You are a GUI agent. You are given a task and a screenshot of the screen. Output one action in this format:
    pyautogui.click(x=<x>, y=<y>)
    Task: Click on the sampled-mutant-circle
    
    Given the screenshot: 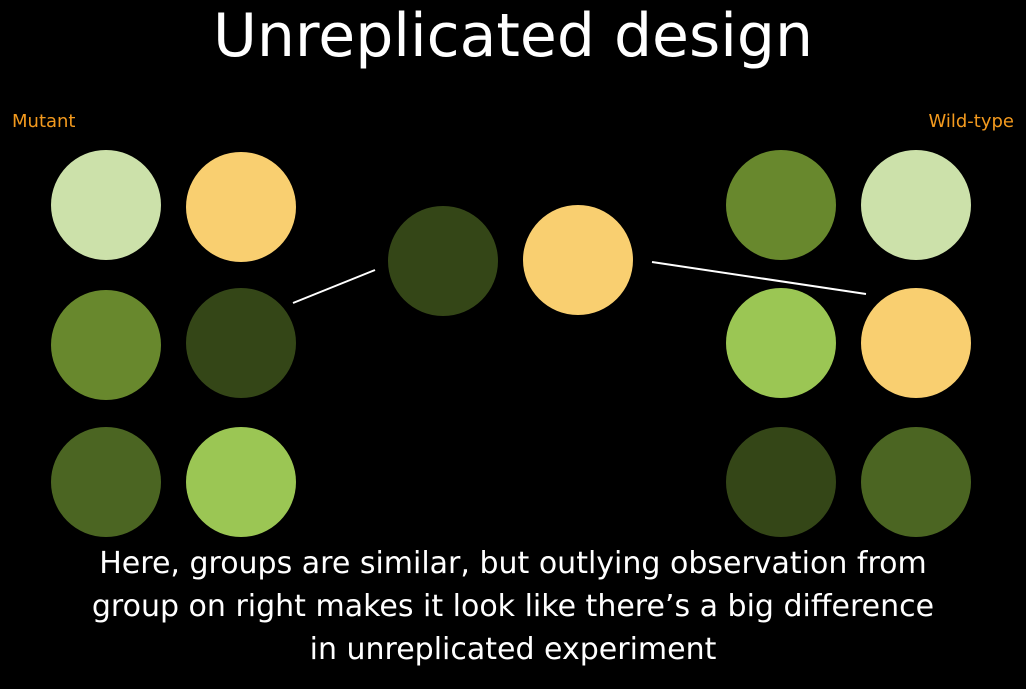 What is the action you would take?
    pyautogui.click(x=443, y=261)
    